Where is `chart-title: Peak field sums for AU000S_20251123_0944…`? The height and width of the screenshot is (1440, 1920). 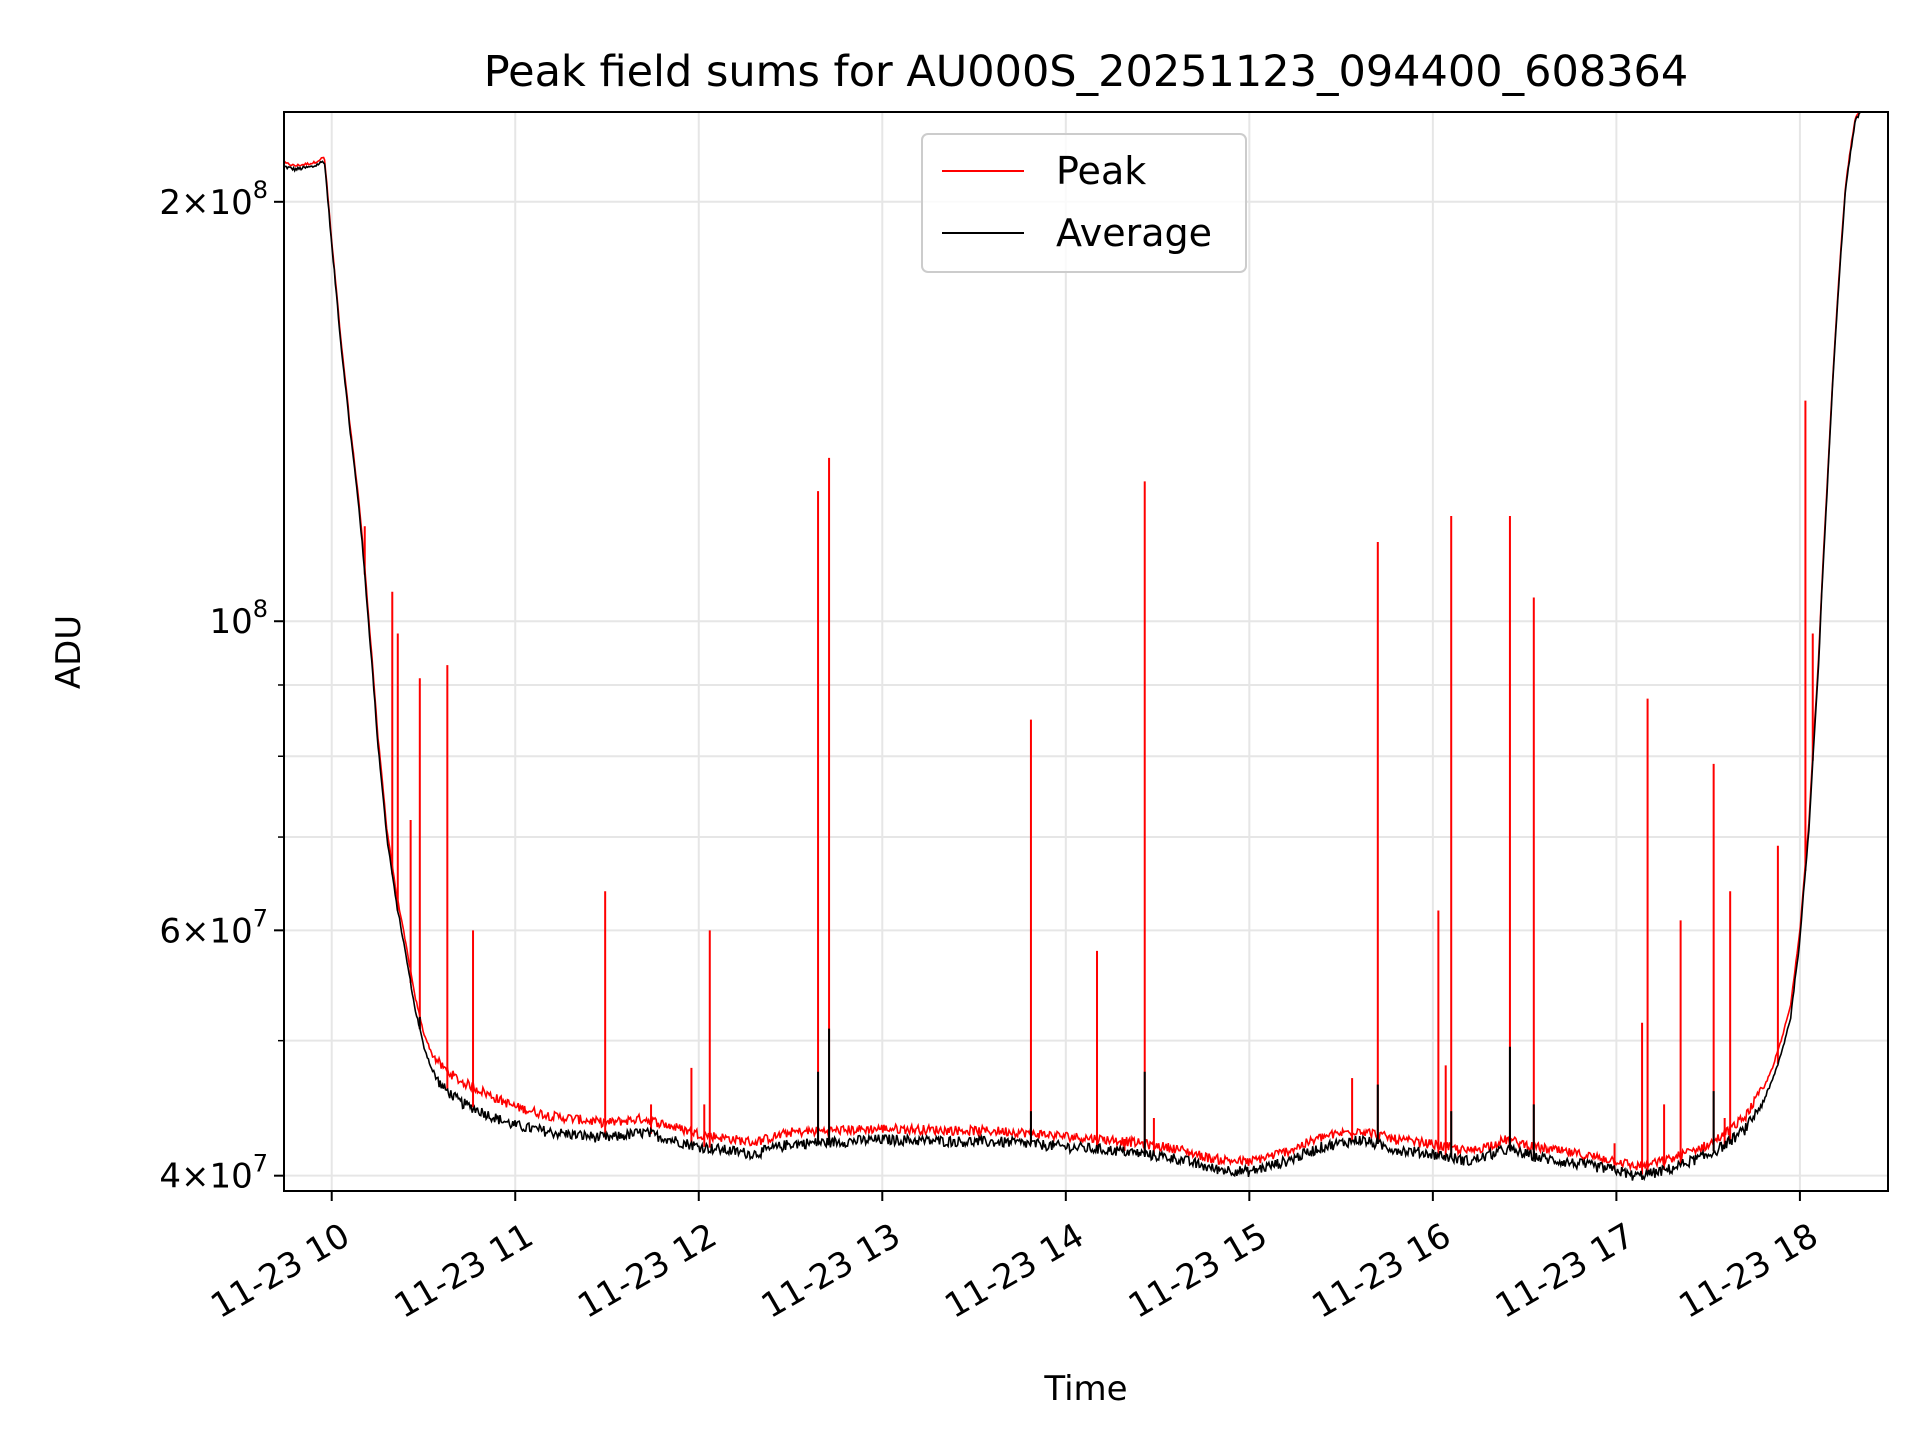
chart-title: Peak field sums for AU000S_20251123_0944… is located at coordinates (1086, 72).